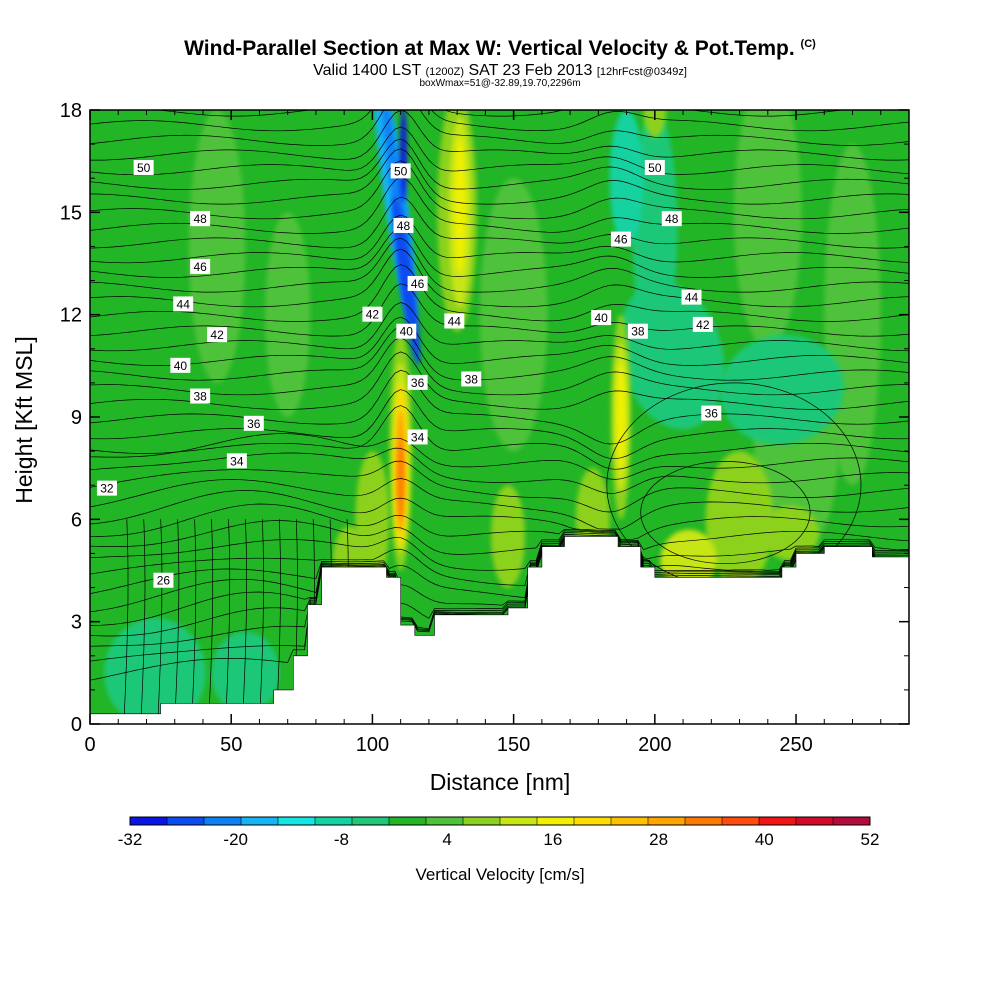  Describe the element at coordinates (499, 832) in the screenshot. I see `colorbar: -32 -20 -8 4 16 28 40 52` at that location.